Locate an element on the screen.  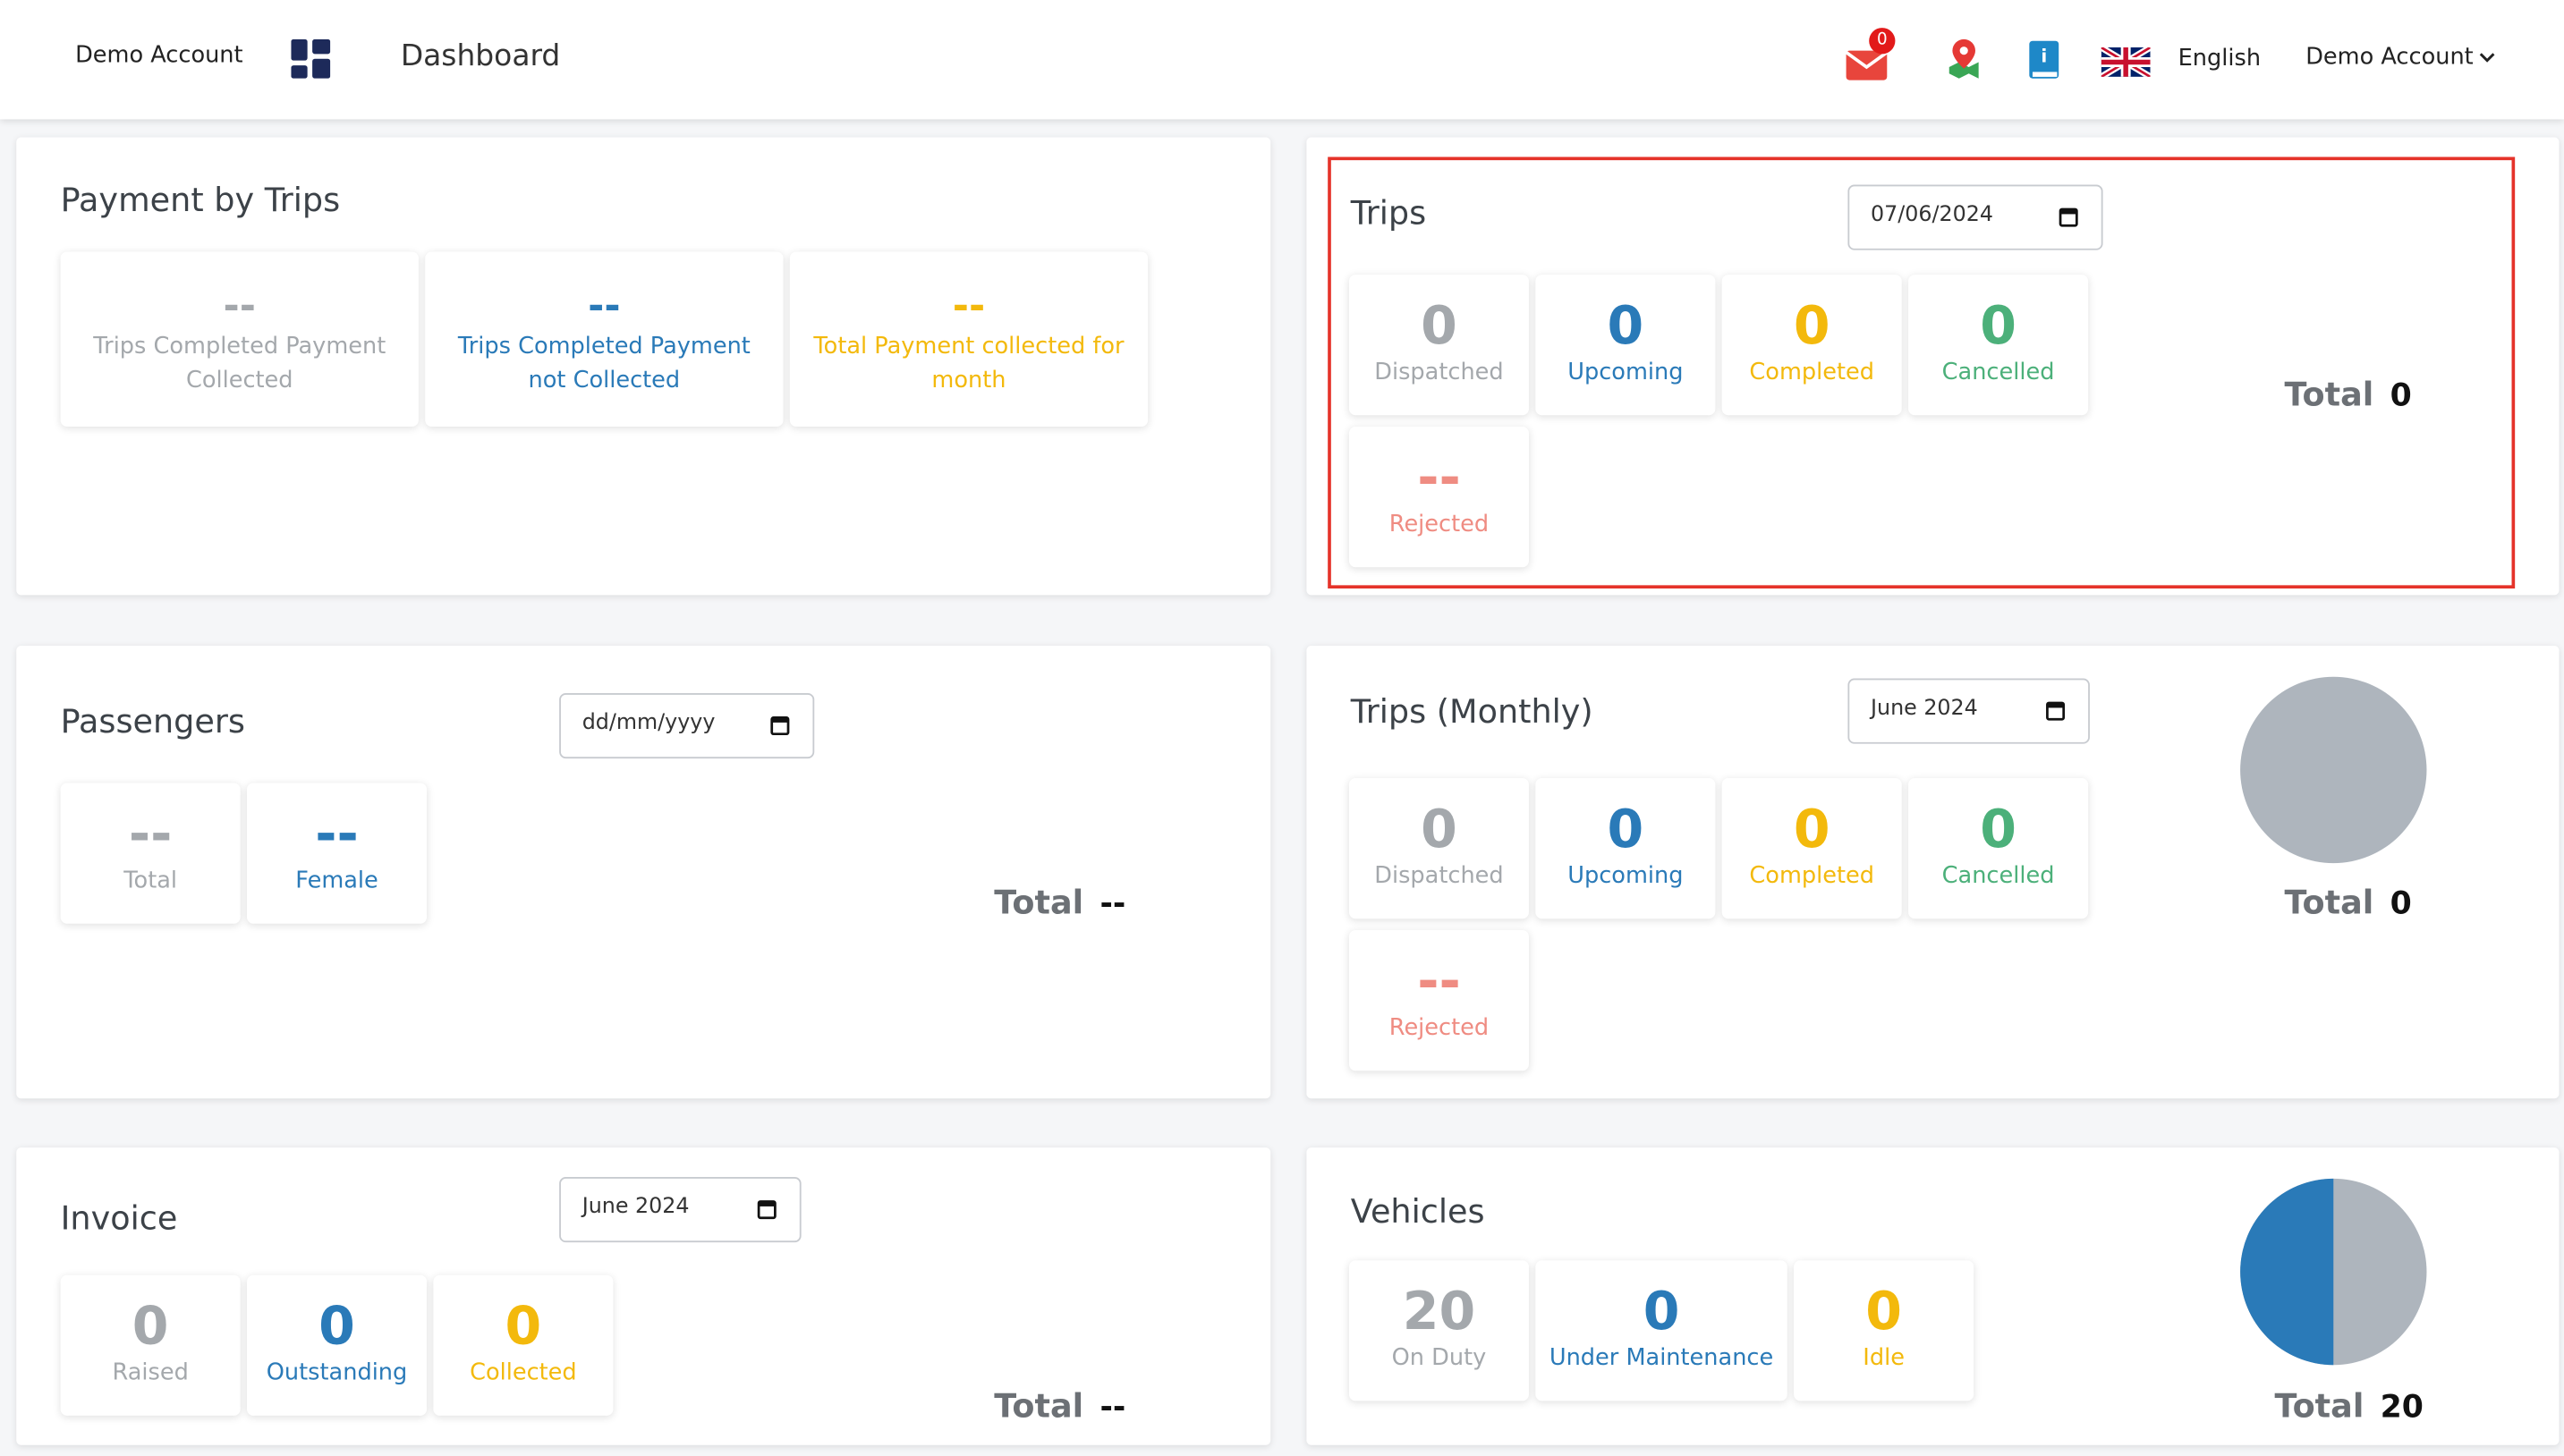
stat-card: -- Total is located at coordinates (150, 853).